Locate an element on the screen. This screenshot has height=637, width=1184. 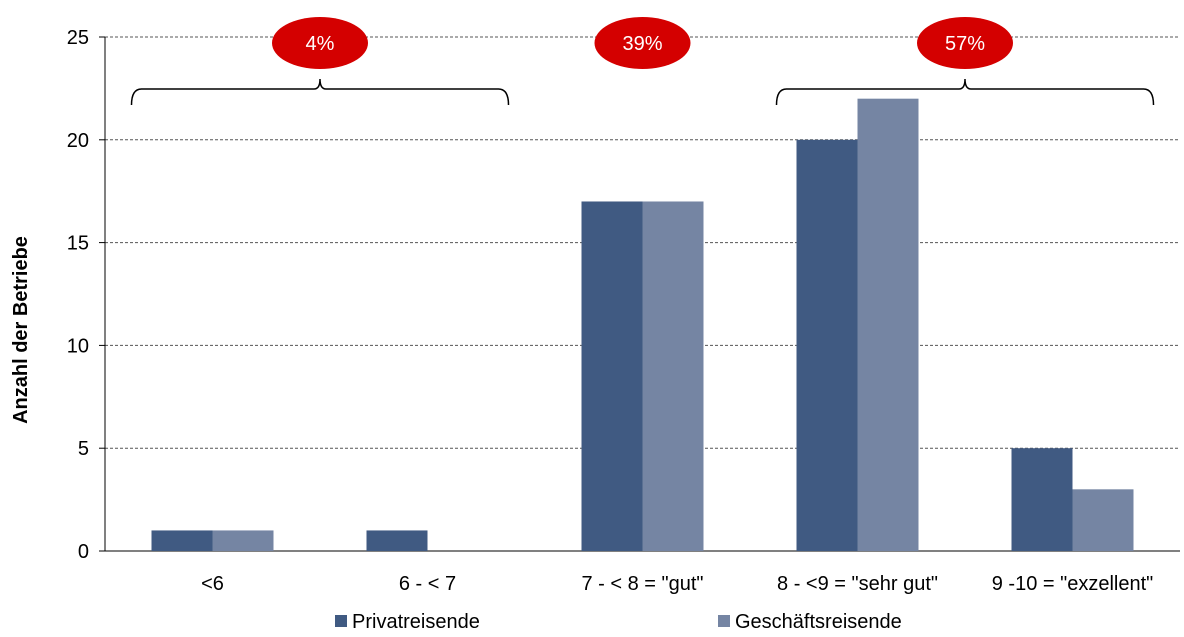
x-tick-label: 6 - < 7 is located at coordinates (427, 584).